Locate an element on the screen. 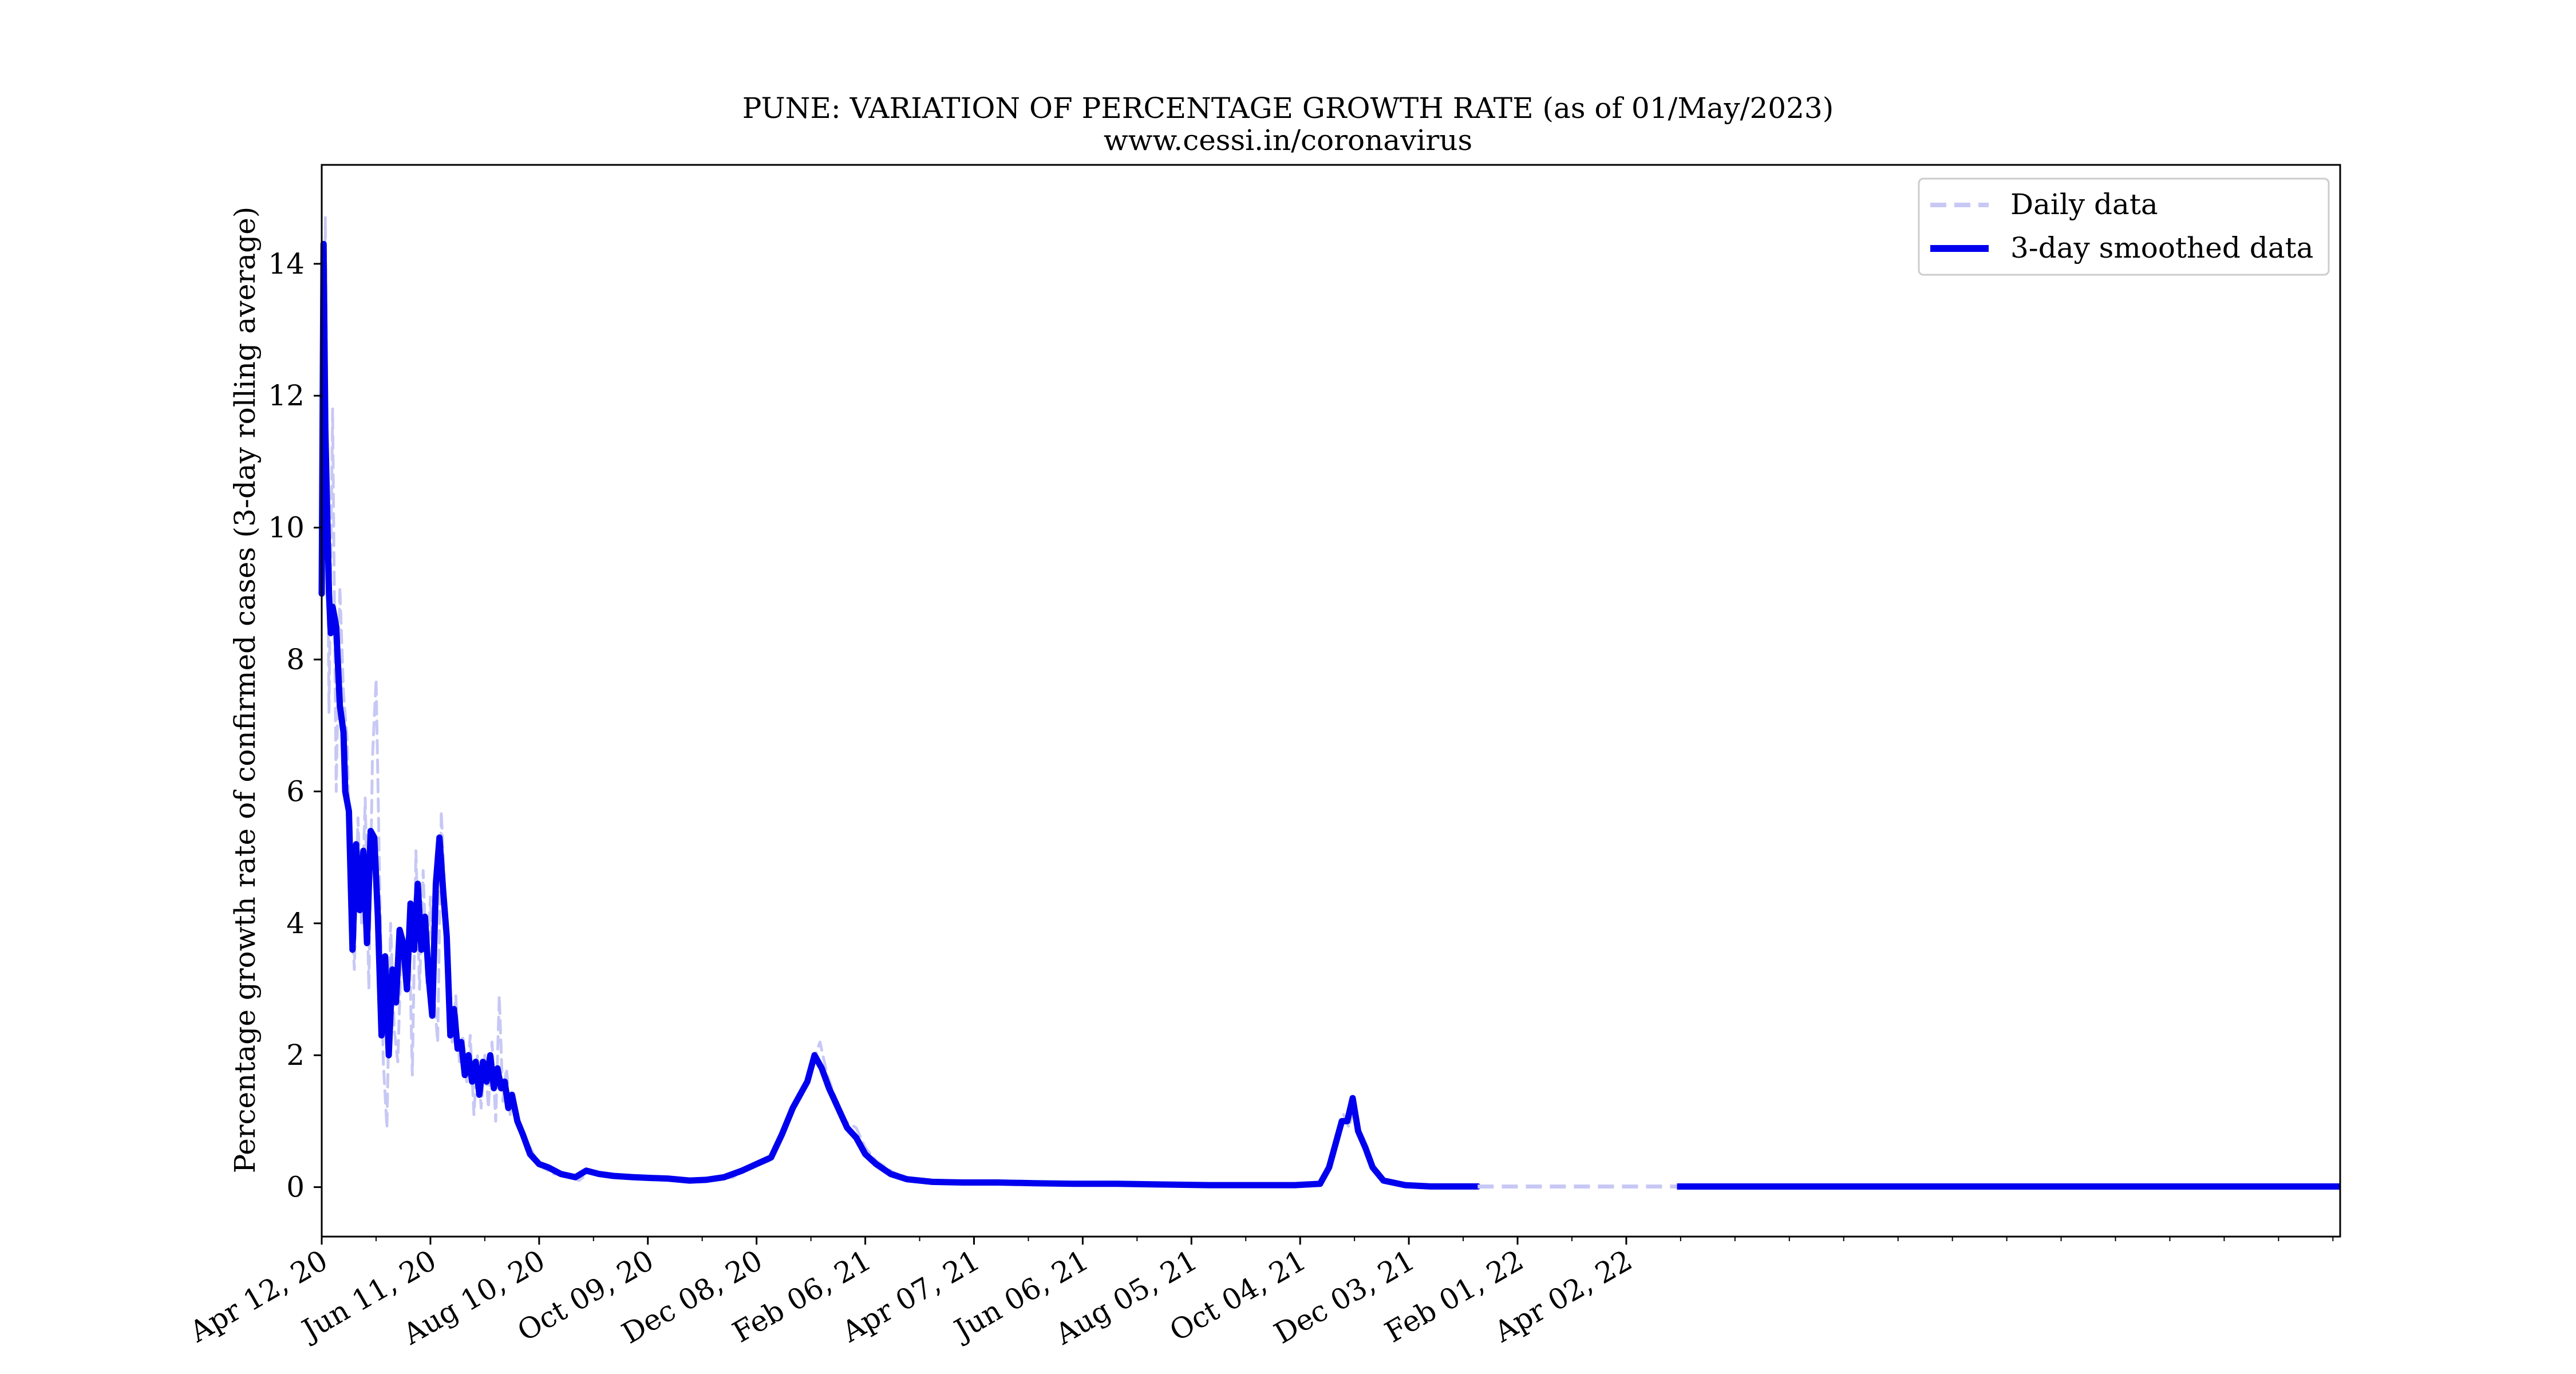 This screenshot has width=2576, height=1374. y-tick-label: 0 is located at coordinates (295, 1187).